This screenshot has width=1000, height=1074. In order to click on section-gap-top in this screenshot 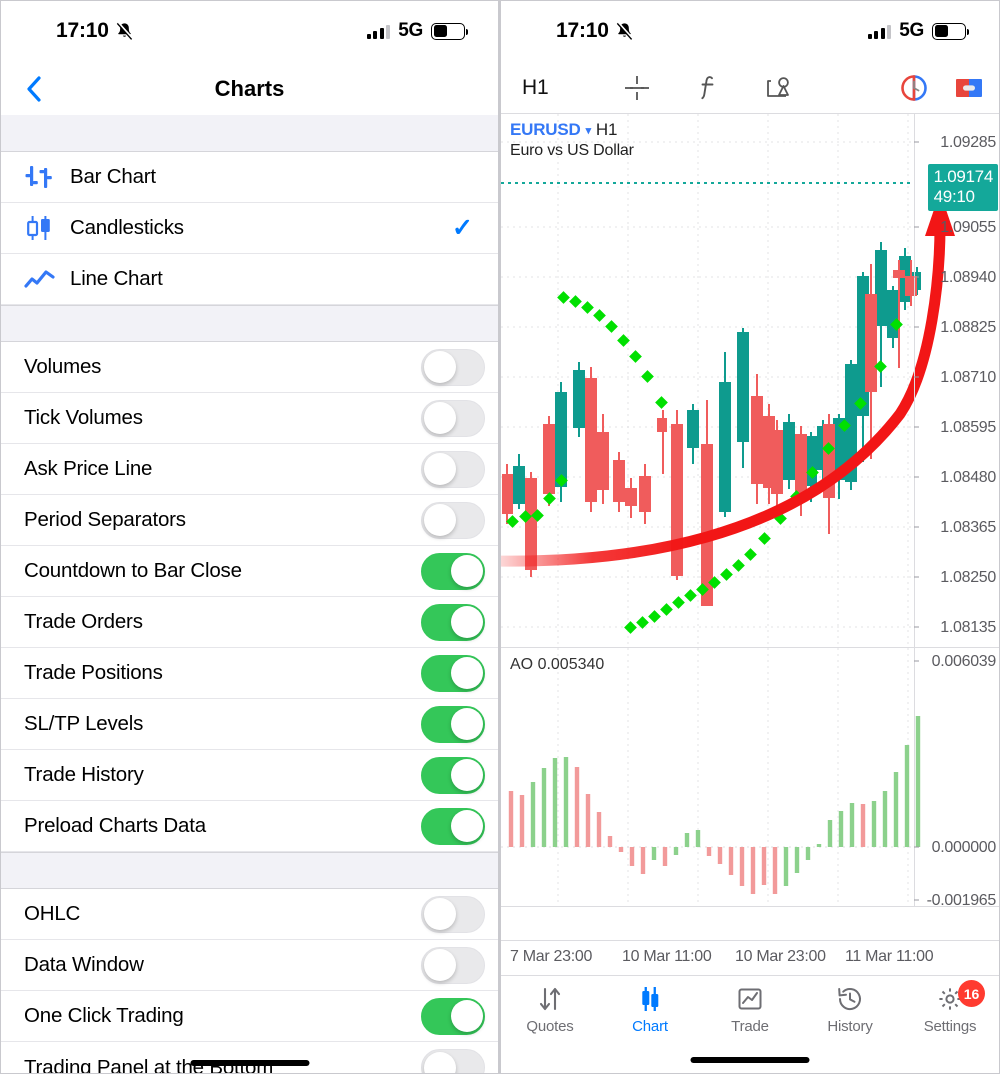, I will do `click(249, 133)`.